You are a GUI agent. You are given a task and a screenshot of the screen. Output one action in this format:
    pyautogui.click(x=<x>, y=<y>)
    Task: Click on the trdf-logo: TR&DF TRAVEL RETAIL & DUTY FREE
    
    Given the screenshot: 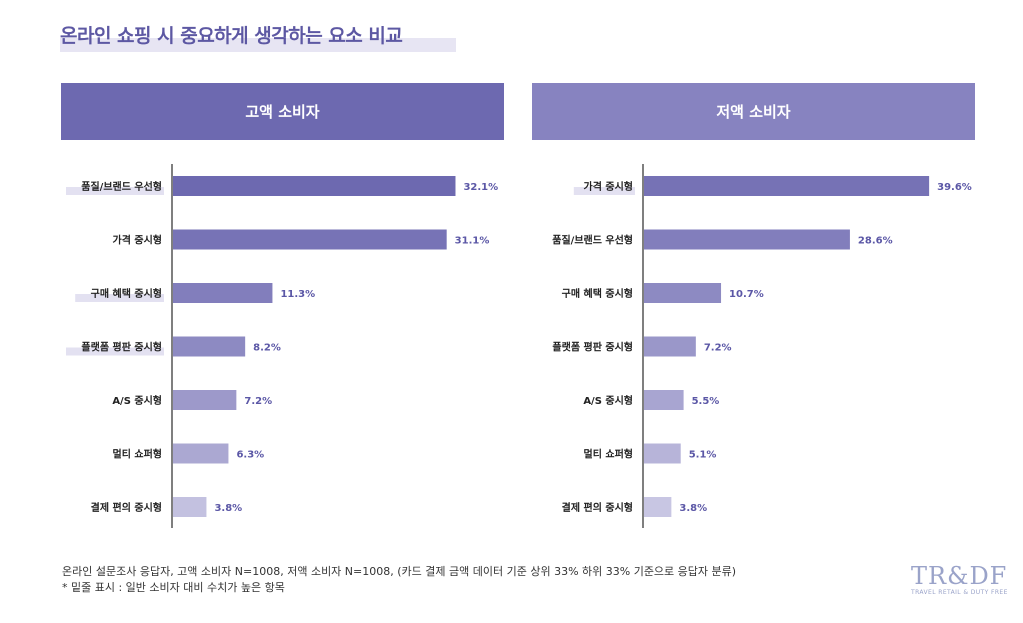 What is the action you would take?
    pyautogui.click(x=964, y=583)
    